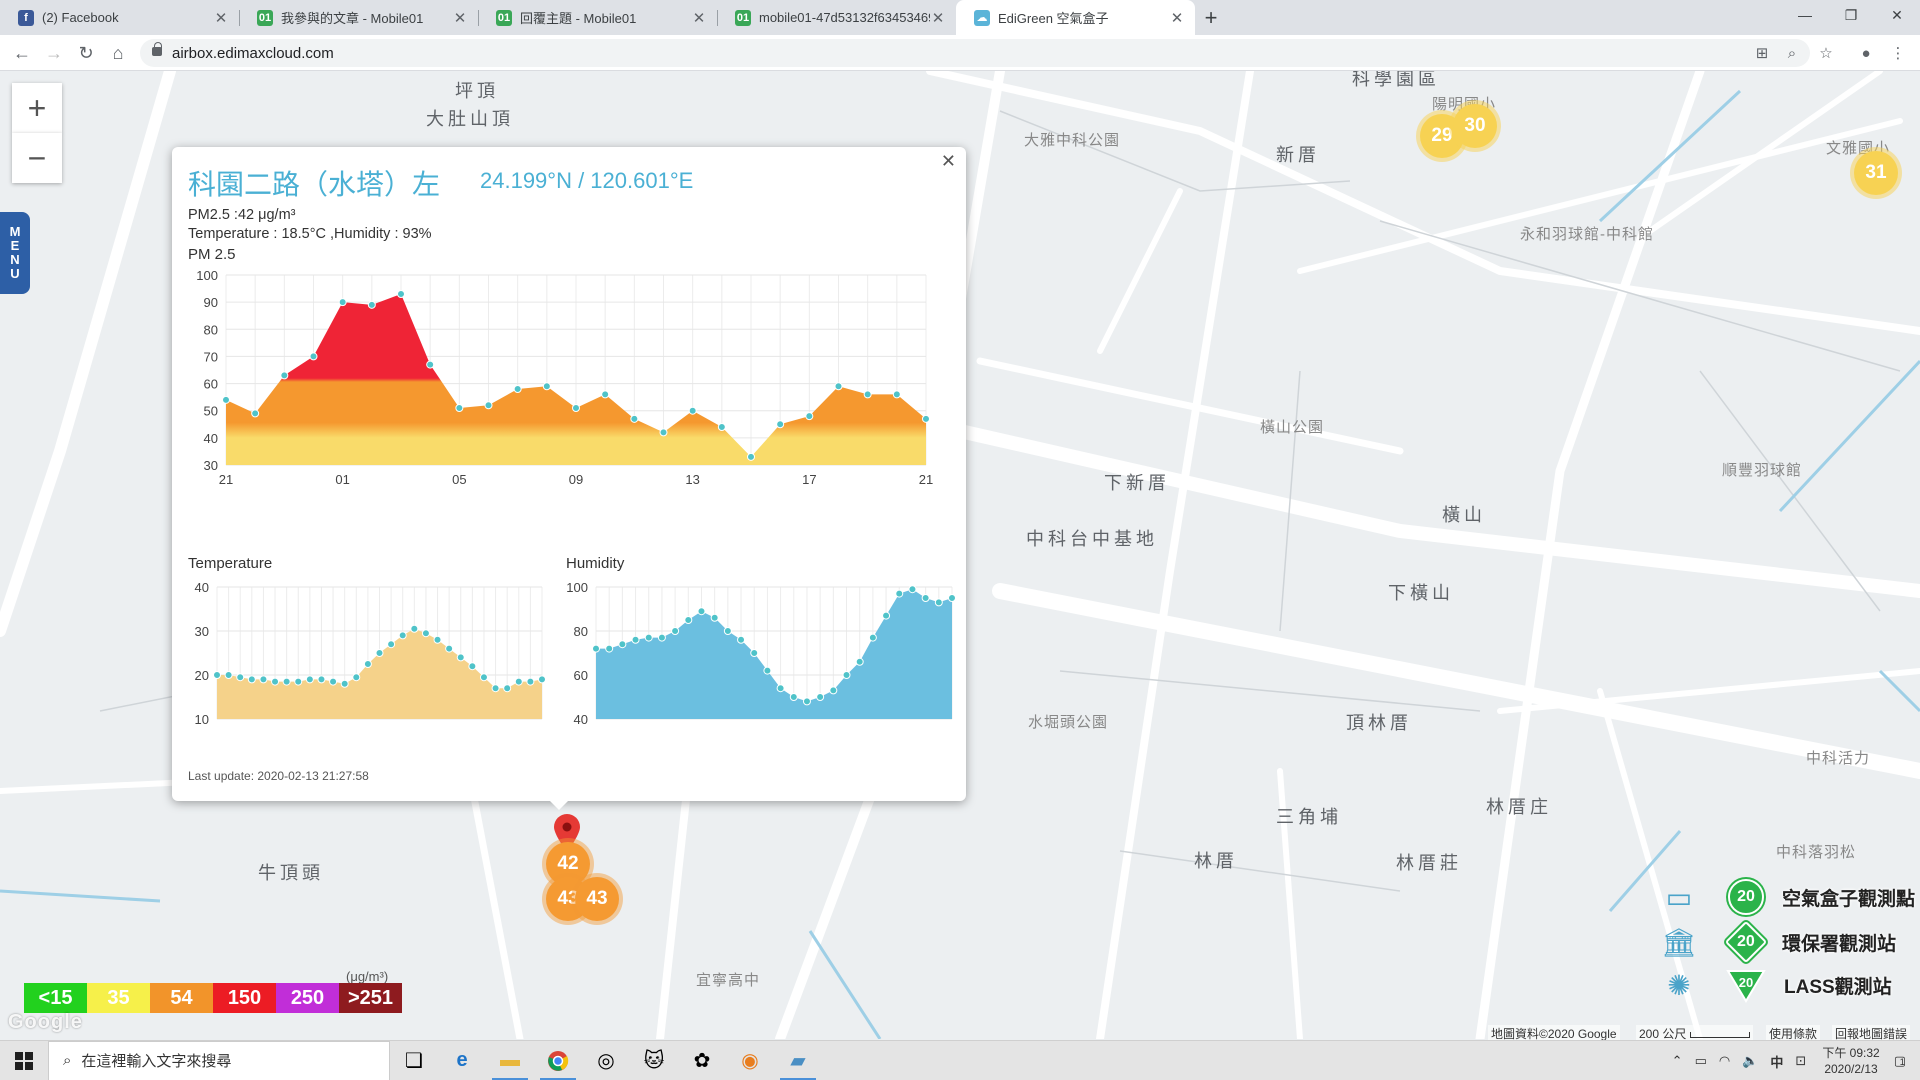 The image size is (1920, 1080). What do you see at coordinates (1899, 1060) in the screenshot?
I see `notification-icon: ▢ 1` at bounding box center [1899, 1060].